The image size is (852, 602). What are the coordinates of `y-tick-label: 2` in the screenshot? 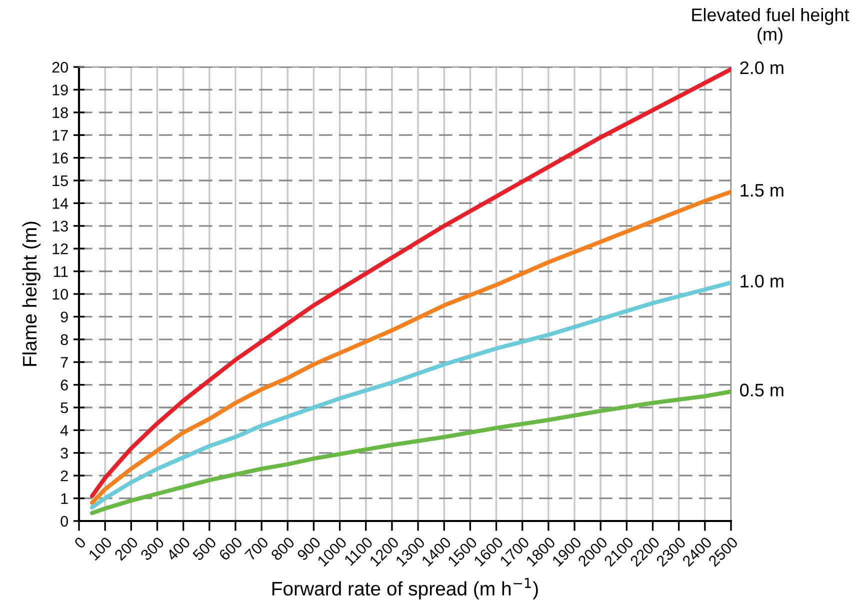 It's located at (64, 476).